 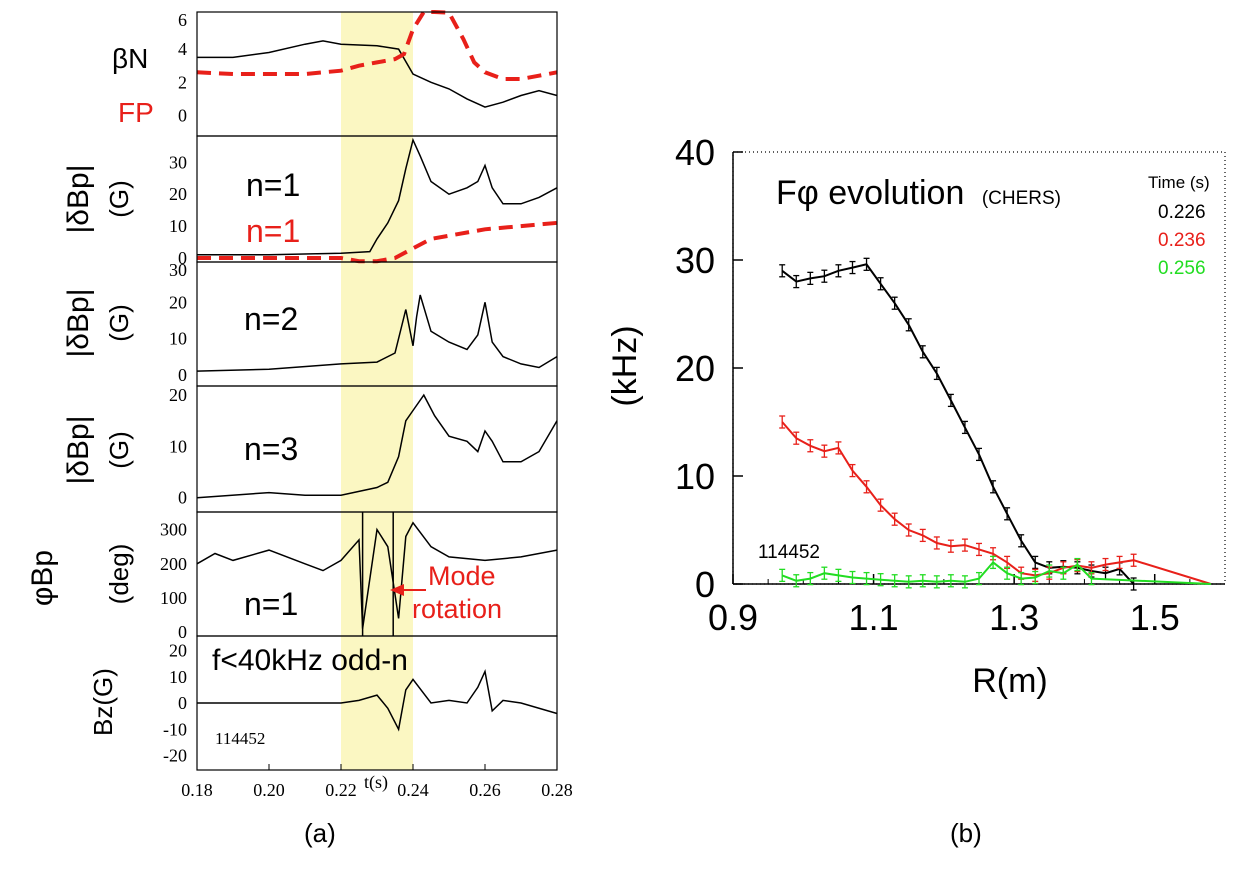 What do you see at coordinates (78, 450) in the screenshot?
I see `row4-ylabel-dbp: |δBp|` at bounding box center [78, 450].